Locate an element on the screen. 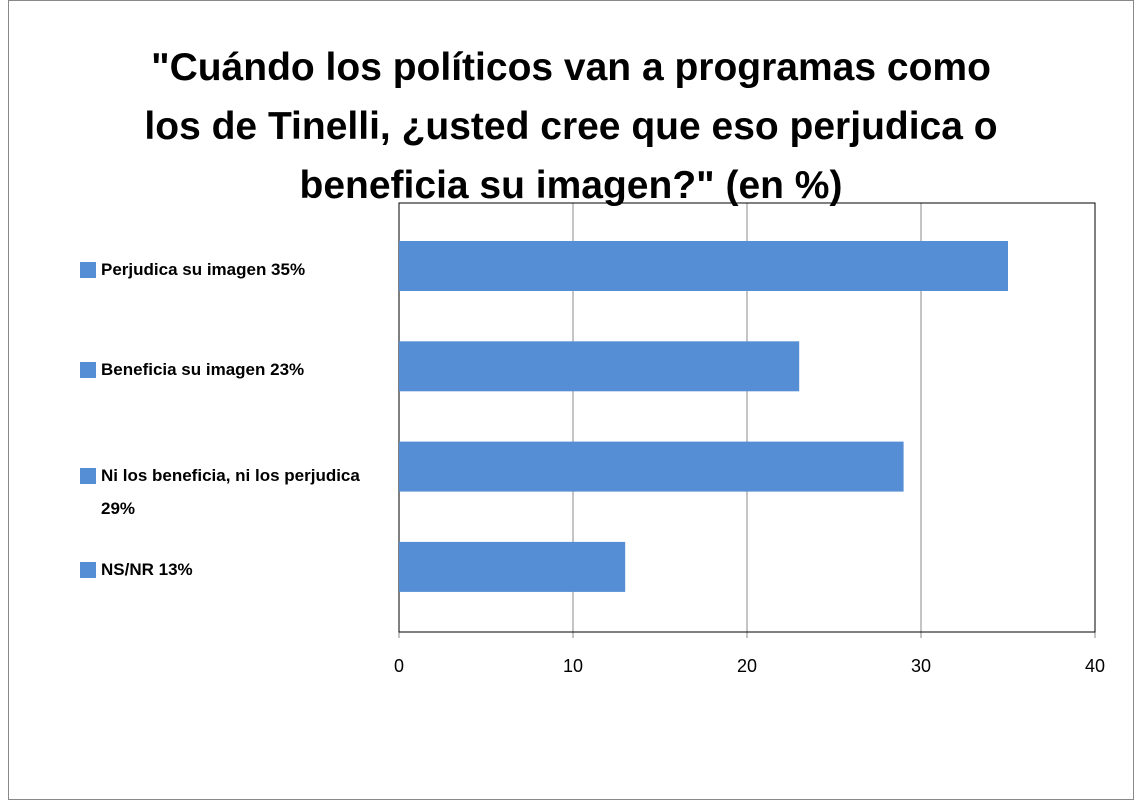 This screenshot has width=1143, height=800. category-label: Ni los beneficia, ni los perjudica 29% is located at coordinates (233, 492).